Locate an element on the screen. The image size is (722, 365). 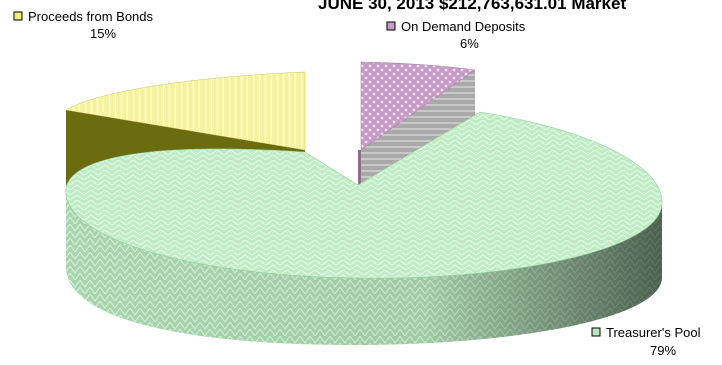
slice-label-treasurers-pool: Treasurer's Pool is located at coordinates (653, 332).